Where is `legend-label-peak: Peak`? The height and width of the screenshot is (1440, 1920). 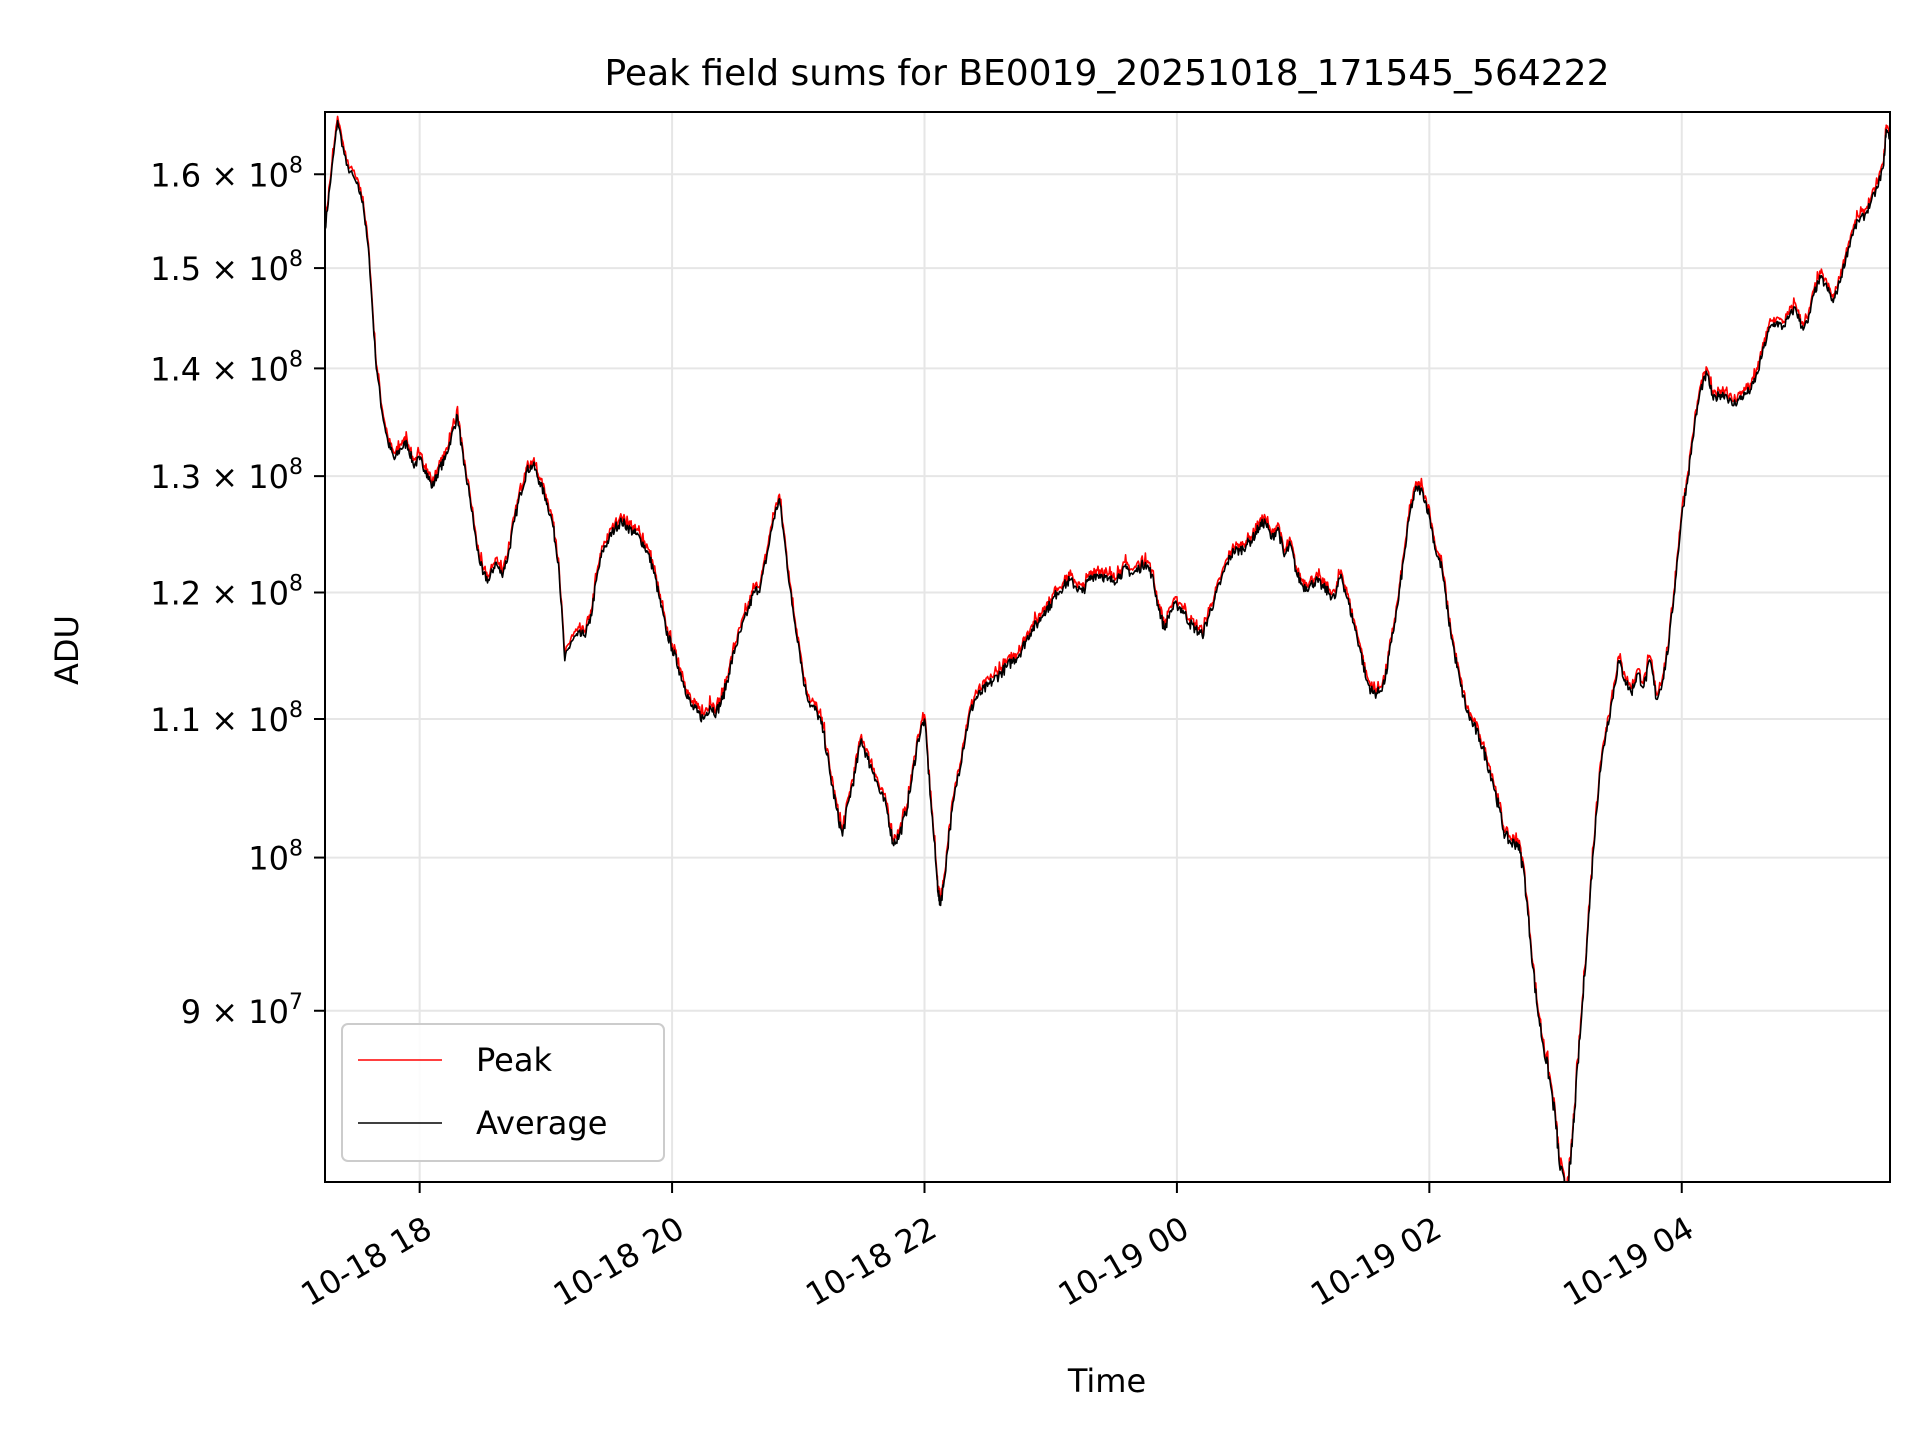 legend-label-peak: Peak is located at coordinates (514, 1060).